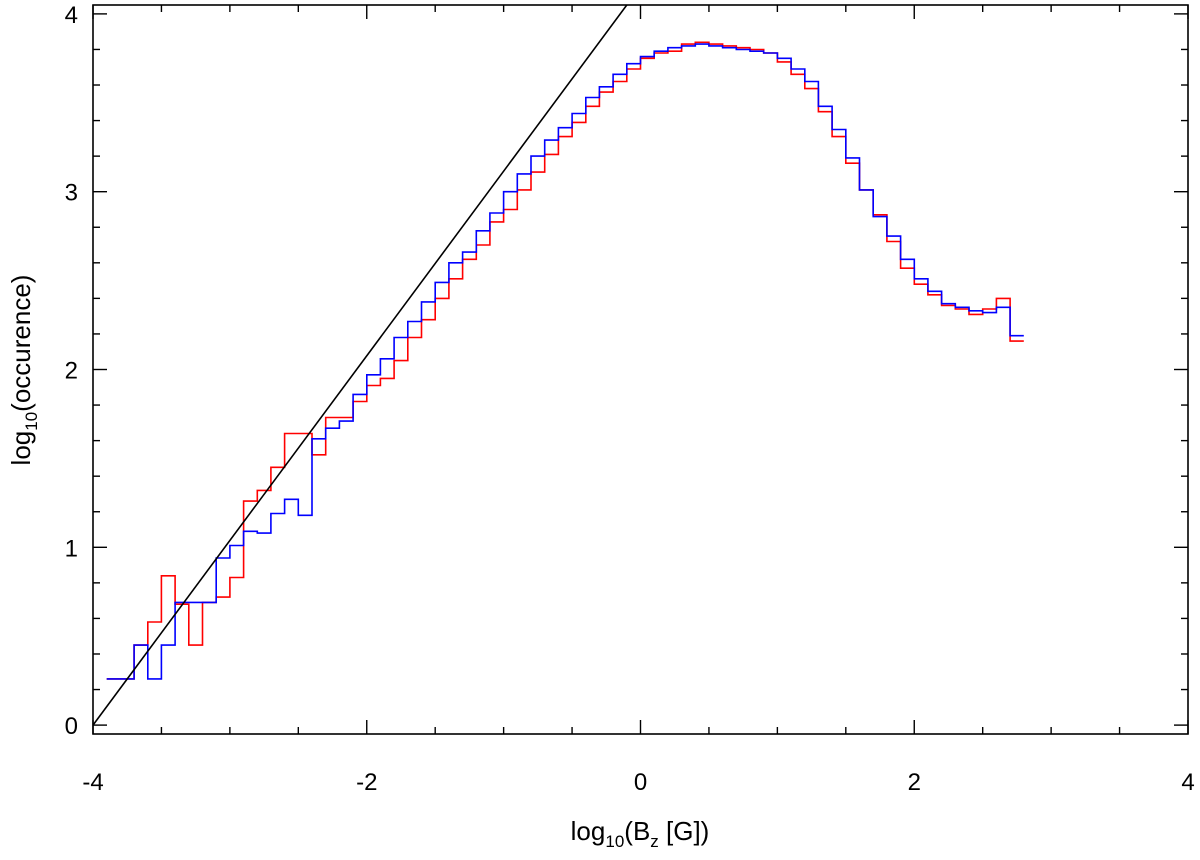  What do you see at coordinates (366, 782) in the screenshot?
I see `x-tick-label: -2` at bounding box center [366, 782].